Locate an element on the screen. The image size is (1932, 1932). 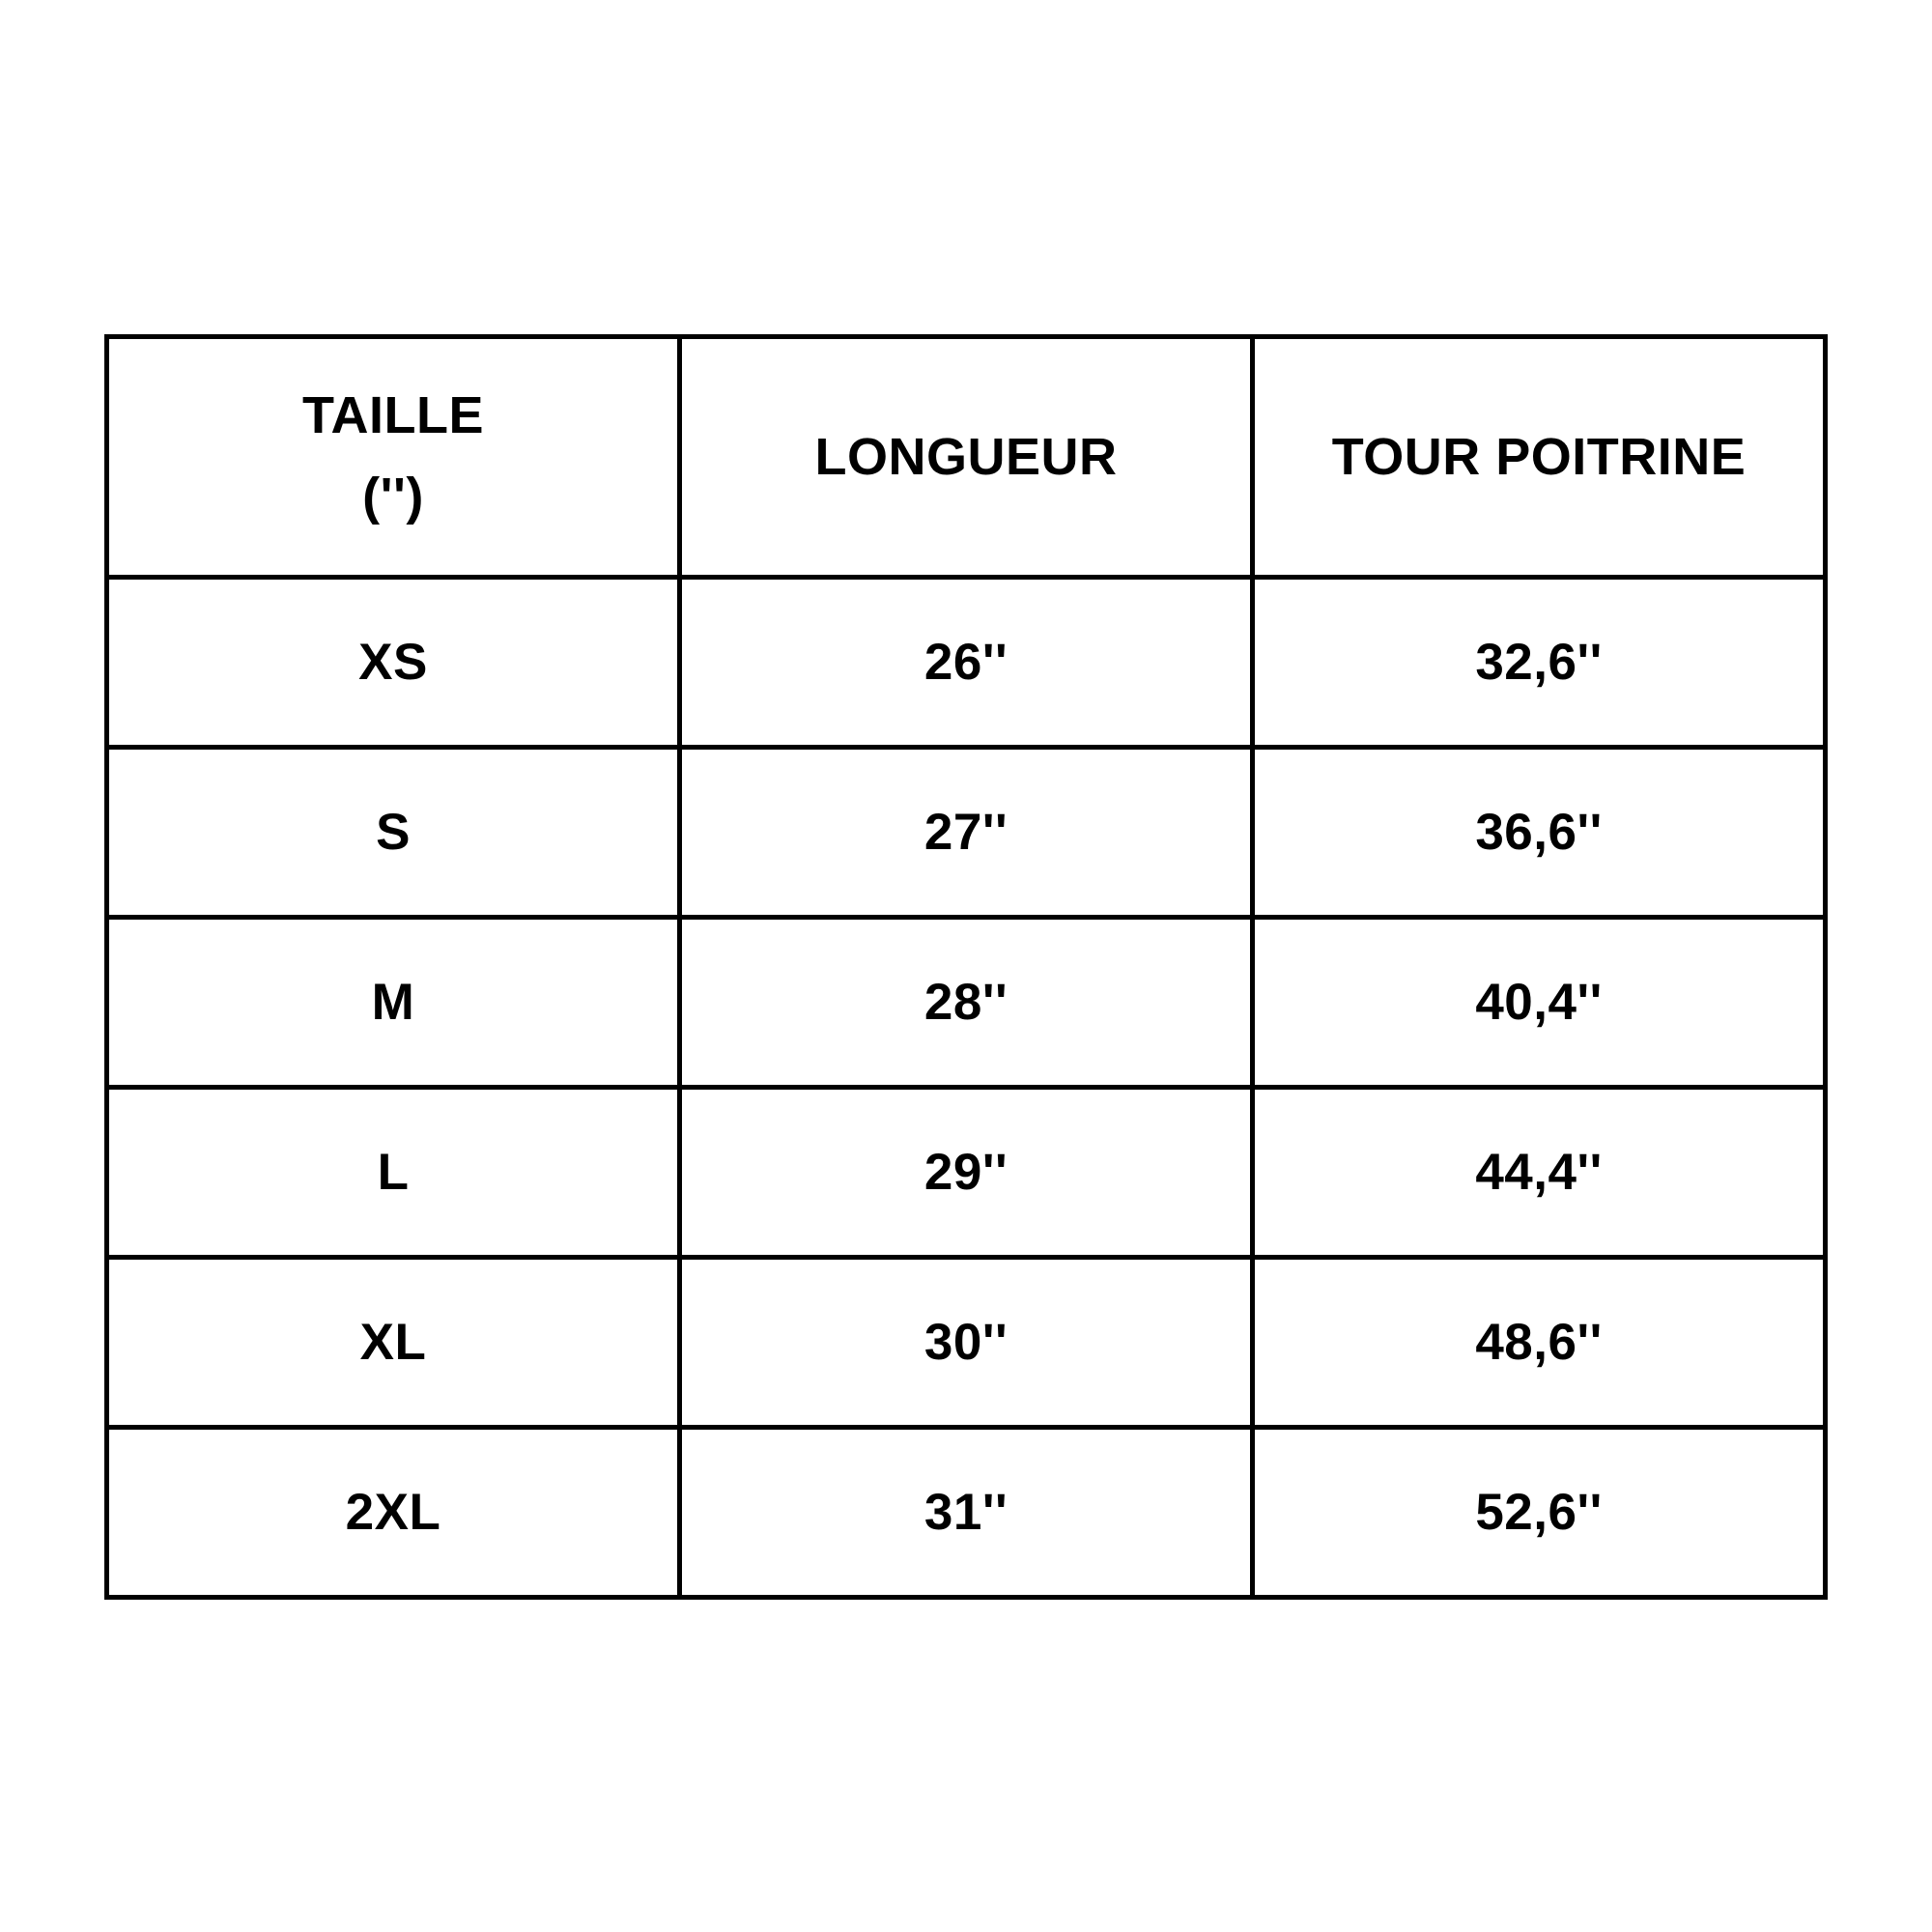
table-row: 2XL 31'' 52,6'' is located at coordinates (966, 1512).